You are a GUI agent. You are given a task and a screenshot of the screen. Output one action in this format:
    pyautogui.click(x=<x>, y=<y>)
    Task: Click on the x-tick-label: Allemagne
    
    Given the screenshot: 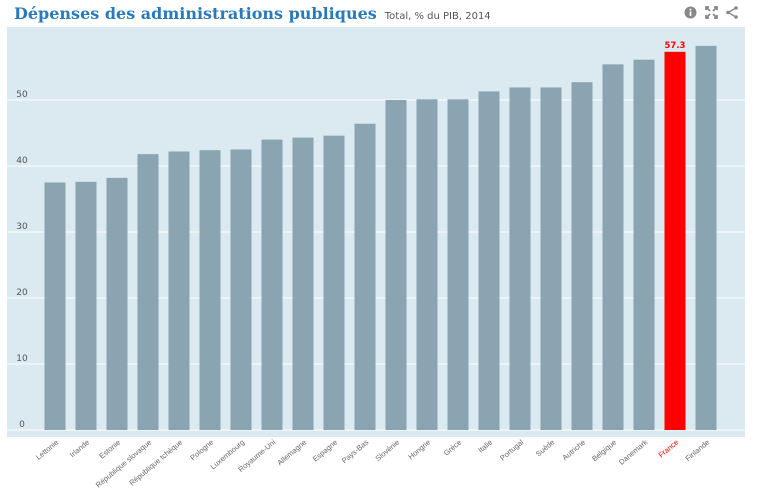 What is the action you would take?
    pyautogui.click(x=291, y=453)
    